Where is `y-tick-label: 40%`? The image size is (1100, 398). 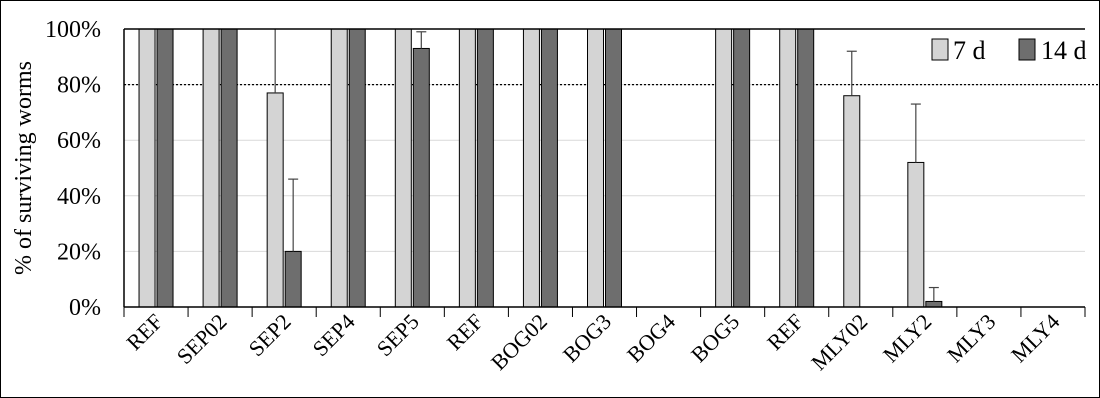 y-tick-label: 40% is located at coordinates (79, 197).